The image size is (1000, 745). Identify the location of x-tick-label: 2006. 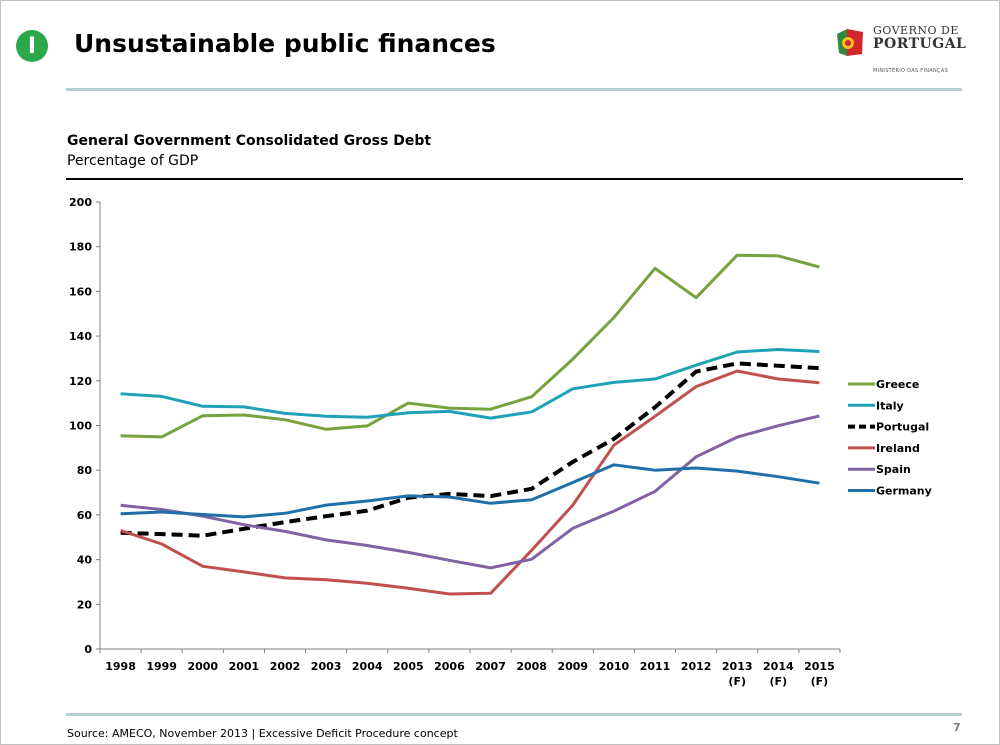
(449, 666).